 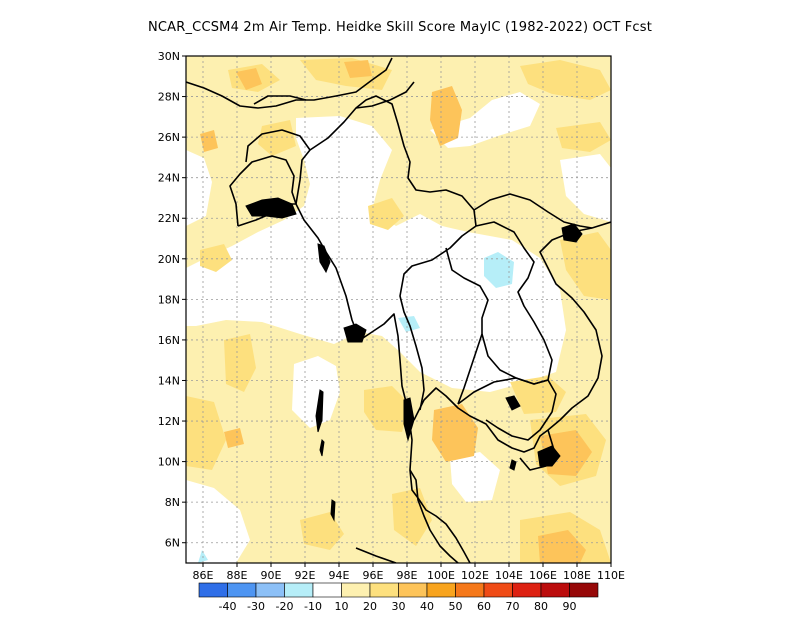 What do you see at coordinates (509, 575) in the screenshot?
I see `lon-label: 104E` at bounding box center [509, 575].